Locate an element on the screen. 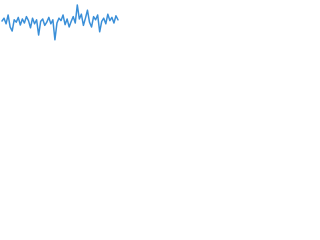 The height and width of the screenshot is (240, 320). sparkline is located at coordinates (60, 22).